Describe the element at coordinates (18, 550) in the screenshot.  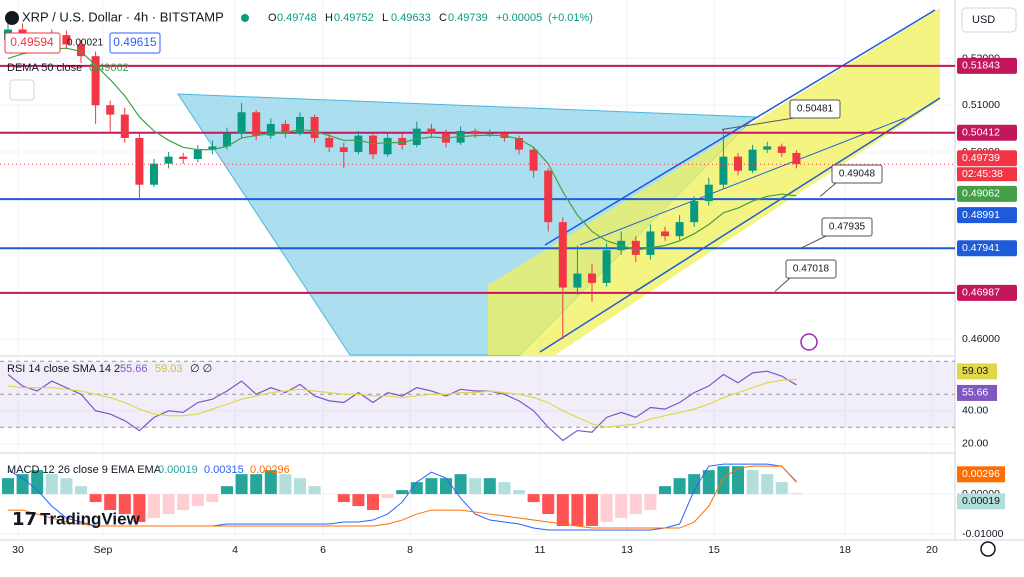
I see `x-tick-label: 30` at that location.